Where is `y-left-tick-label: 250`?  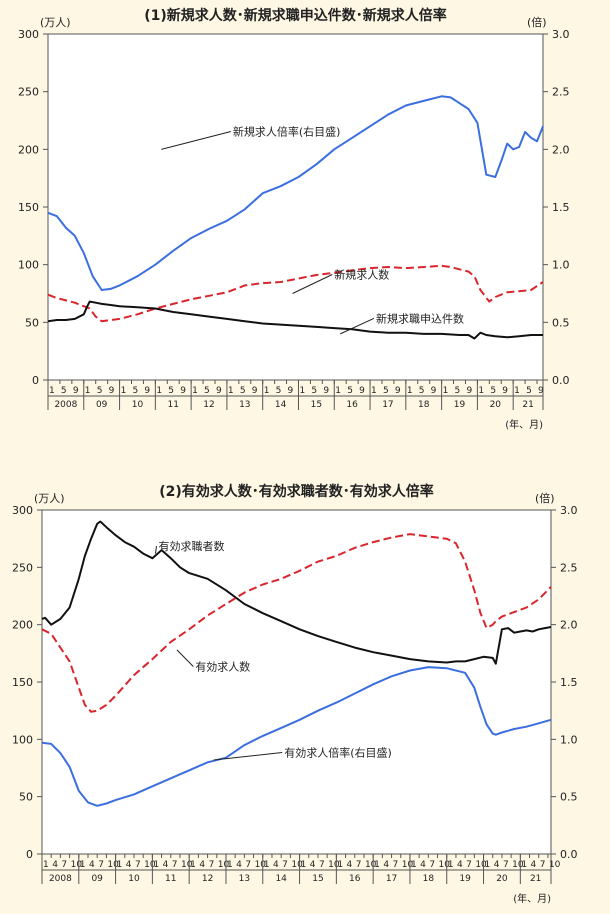
y-left-tick-label: 250 is located at coordinates (22, 567).